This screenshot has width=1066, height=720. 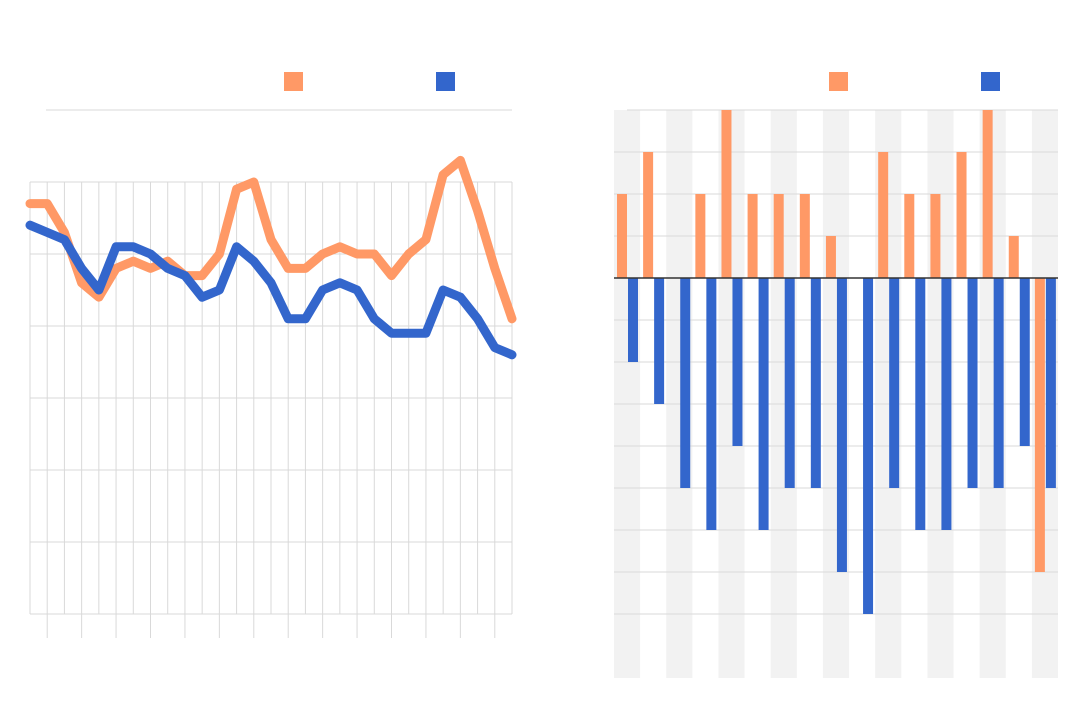 I want to click on bar-chart-legend, so click(x=914, y=81).